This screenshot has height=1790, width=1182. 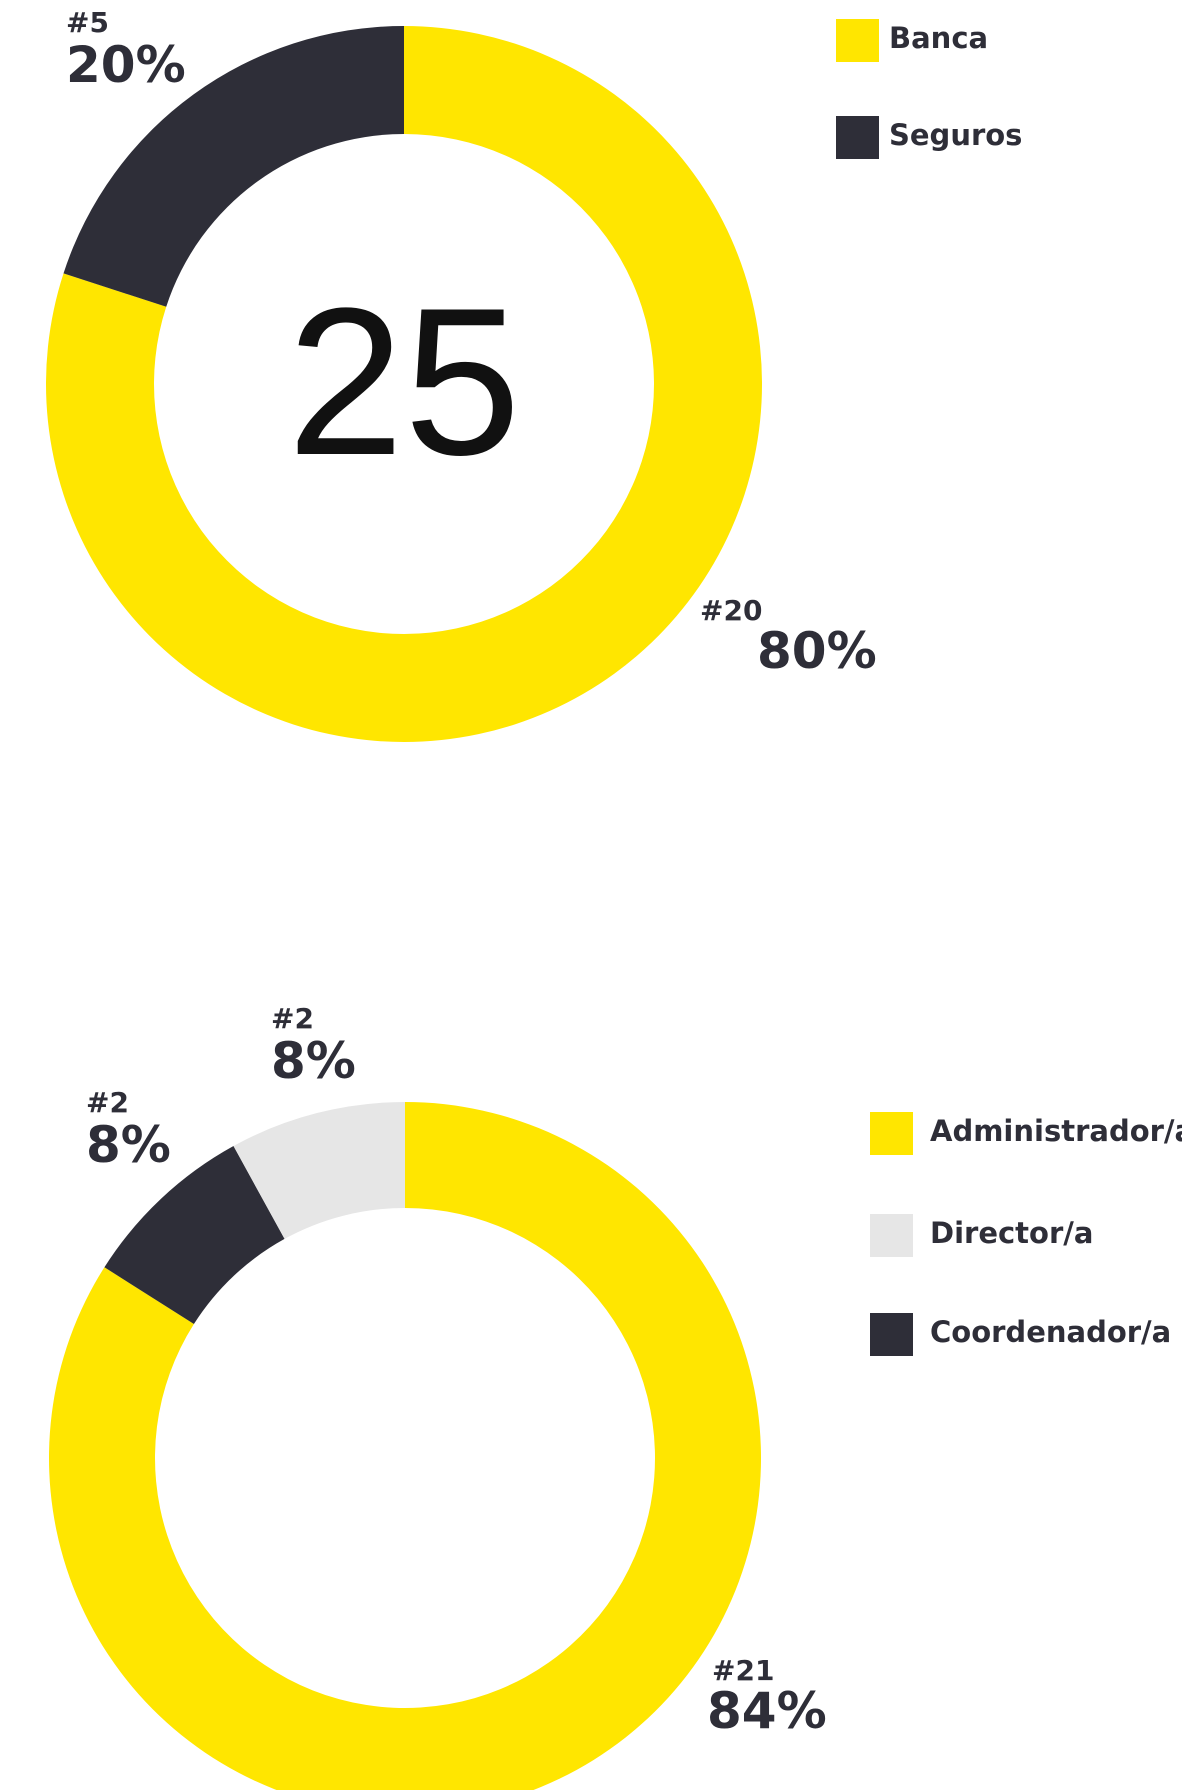 I want to click on value-label: 80%, so click(x=817, y=651).